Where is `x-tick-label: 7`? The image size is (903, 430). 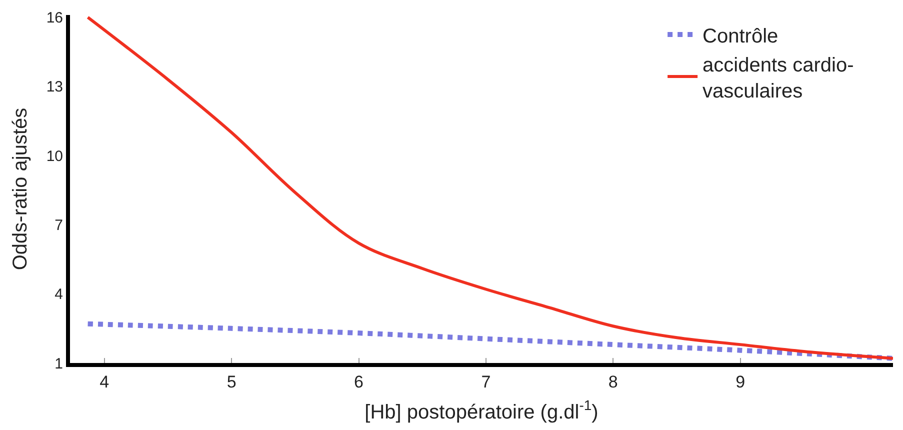 x-tick-label: 7 is located at coordinates (486, 382).